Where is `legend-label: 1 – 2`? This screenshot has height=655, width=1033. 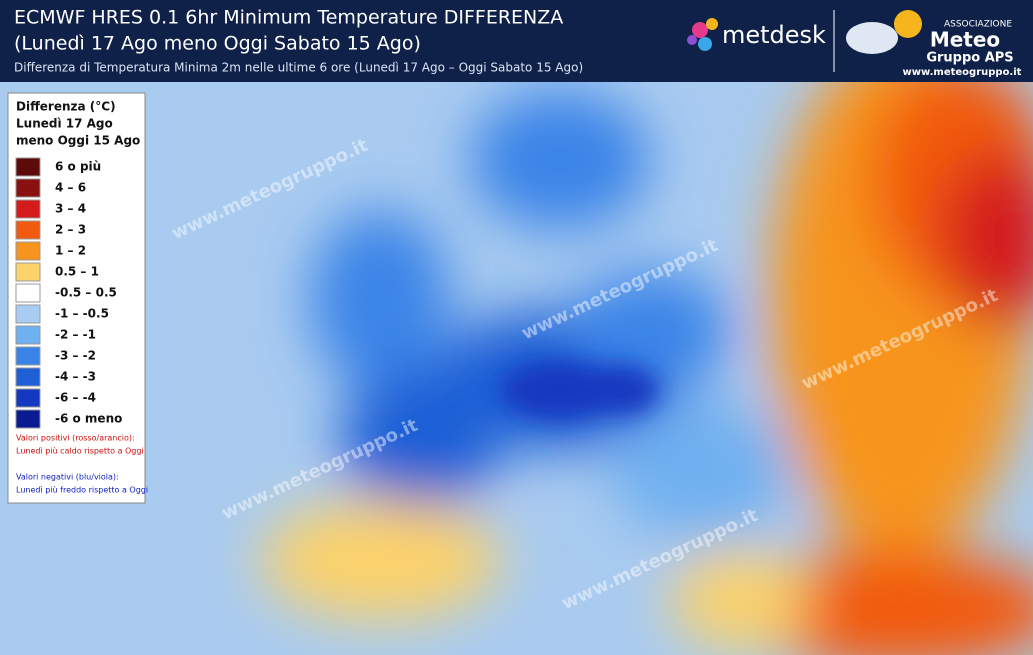 legend-label: 1 – 2 is located at coordinates (70, 251).